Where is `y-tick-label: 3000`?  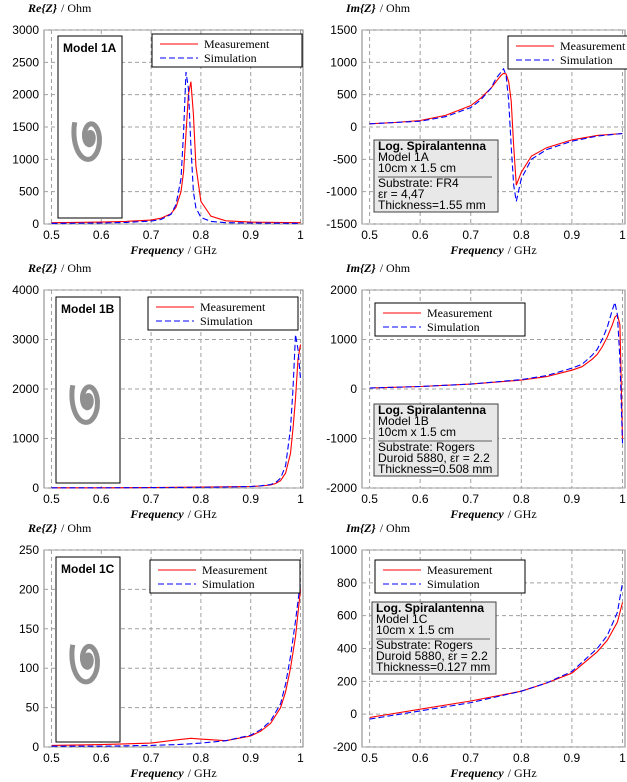 y-tick-label: 3000 is located at coordinates (25, 30).